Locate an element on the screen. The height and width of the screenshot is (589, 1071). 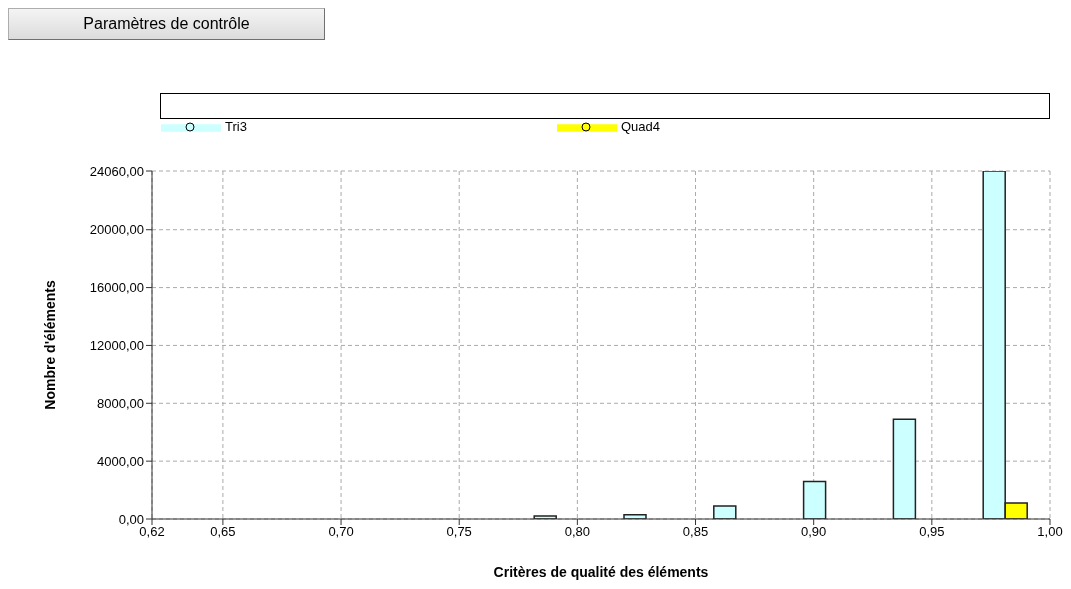
x-axis-title: Critères de qualité des éléments is located at coordinates (601, 572).